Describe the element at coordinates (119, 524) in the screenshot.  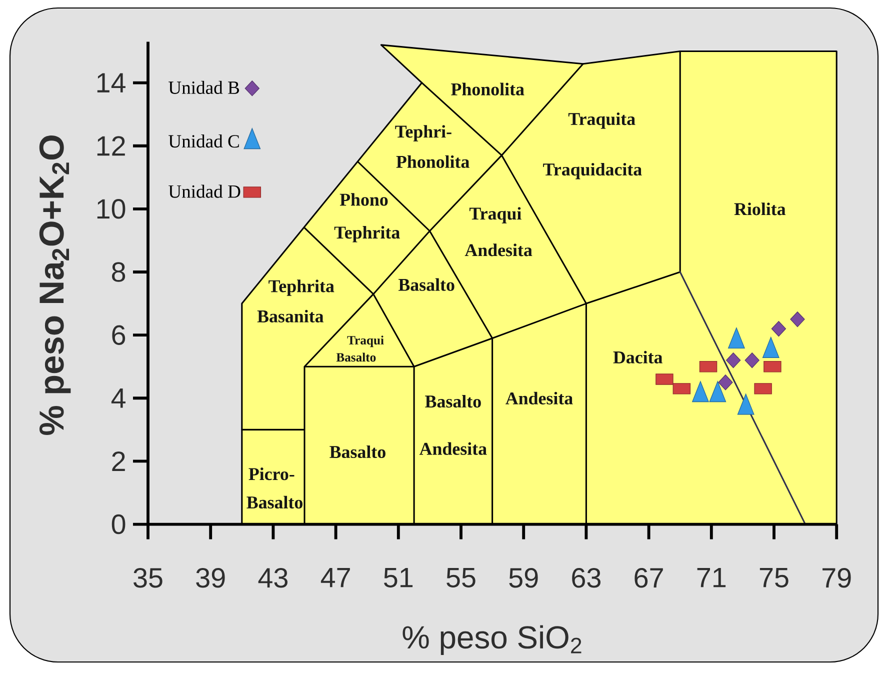
I see `y-tick-label: 0` at that location.